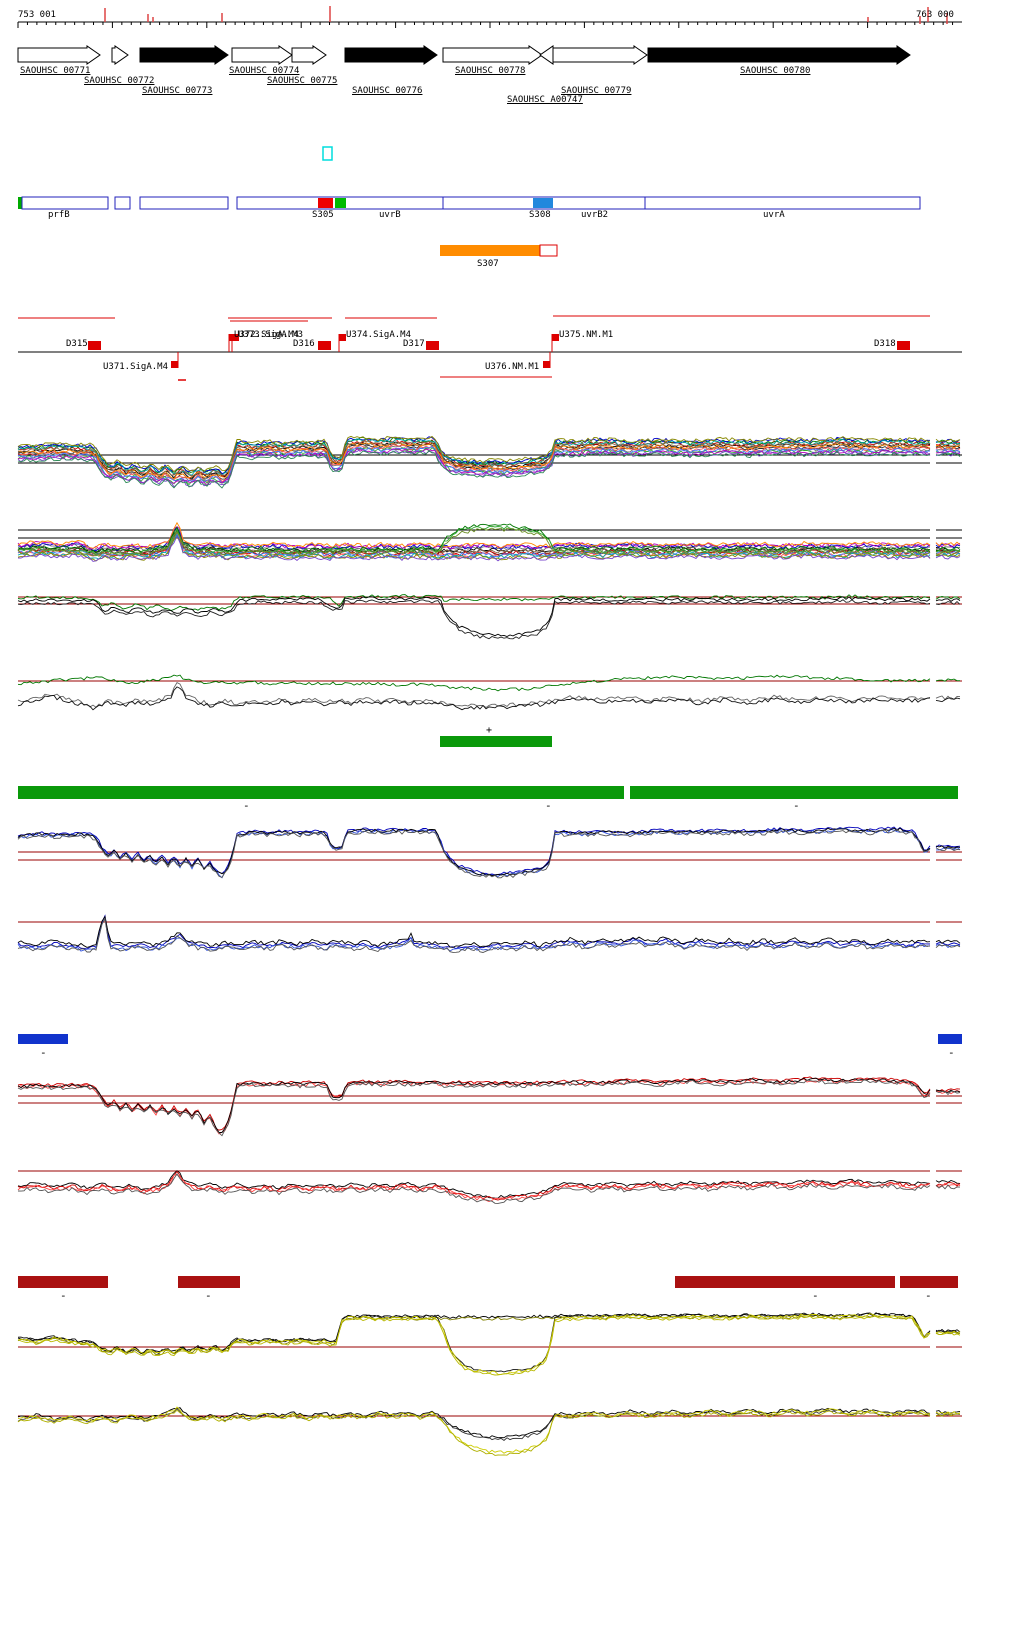 The width and height of the screenshot is (1024, 1640). I want to click on s307-outline-box, so click(548, 250).